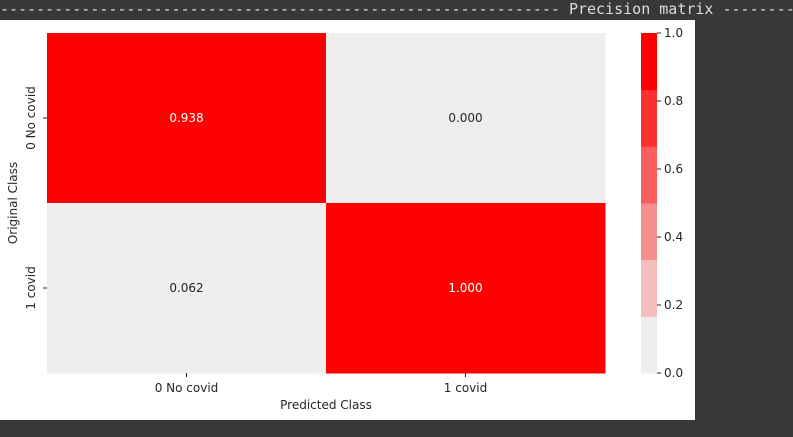  Describe the element at coordinates (31, 287) in the screenshot. I see `y-tick-label-1: 1 covid` at that location.